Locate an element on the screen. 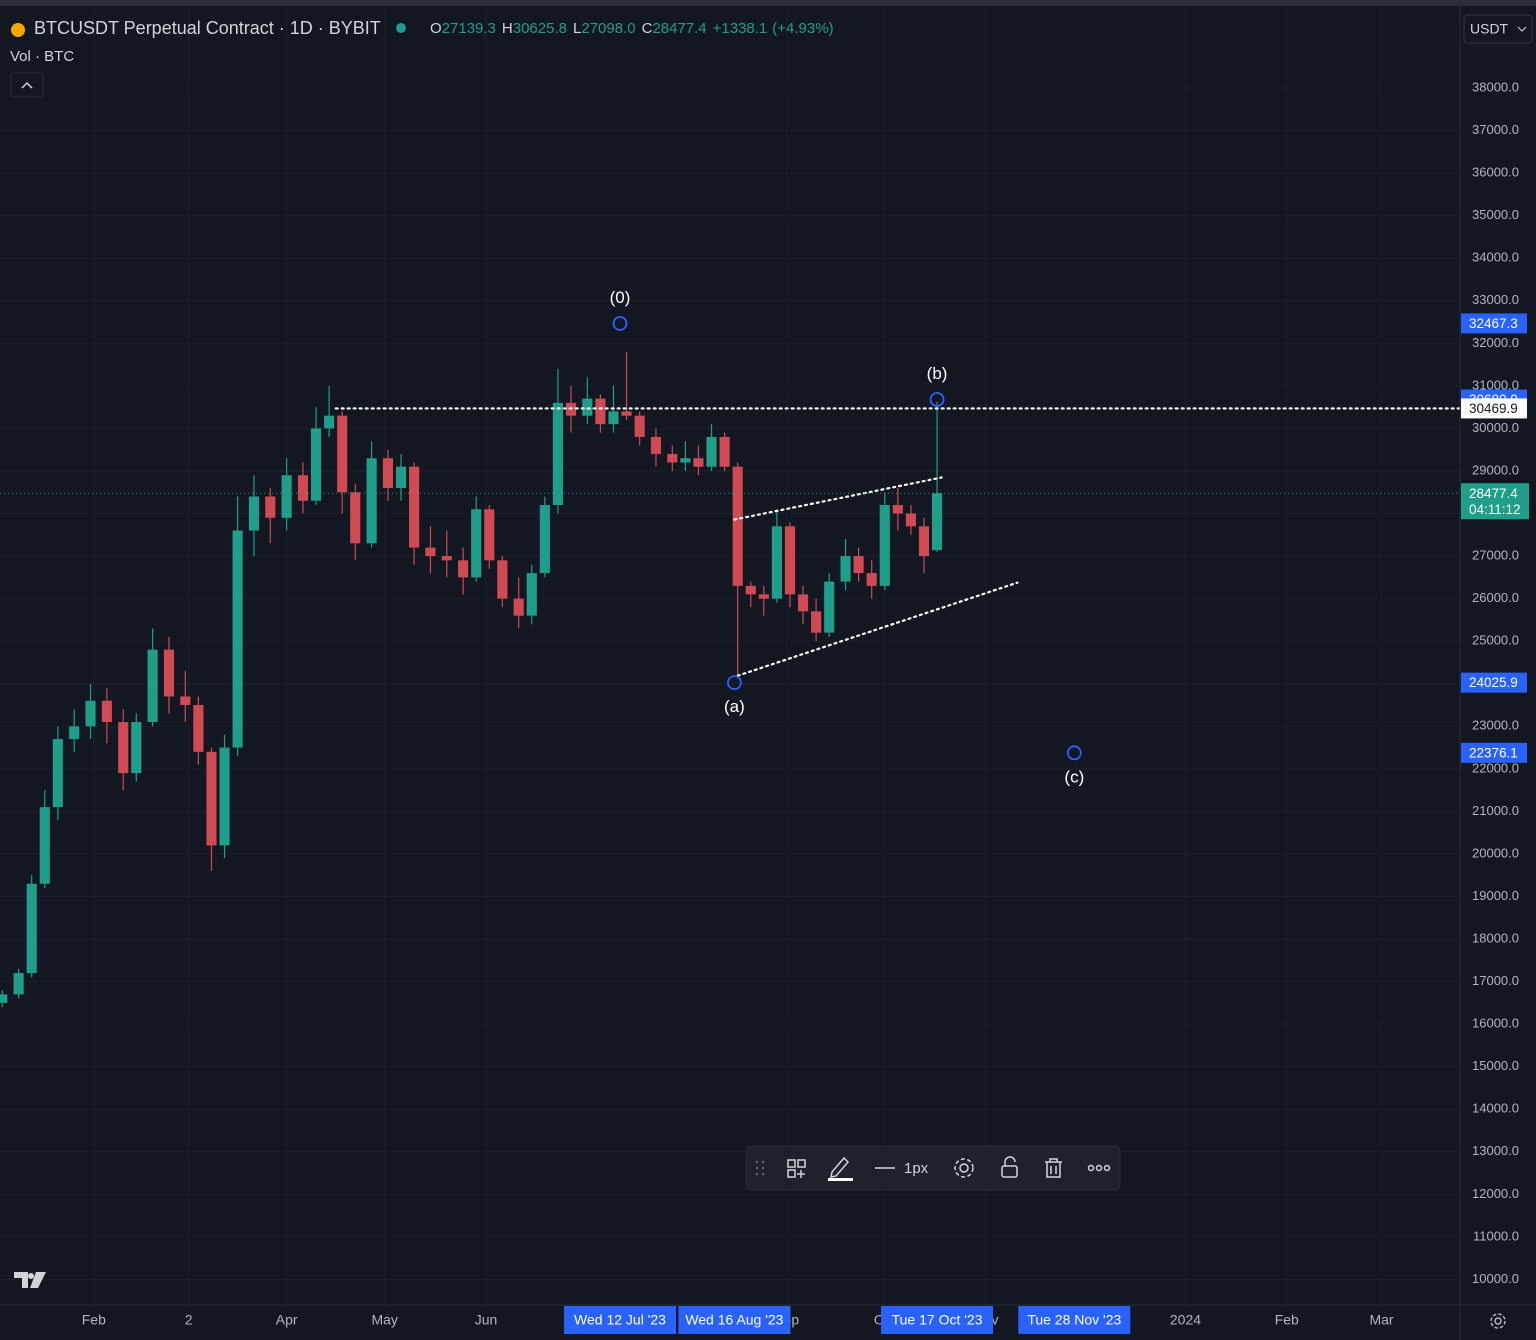  y-tick-label: 33000.0 is located at coordinates (1495, 299).